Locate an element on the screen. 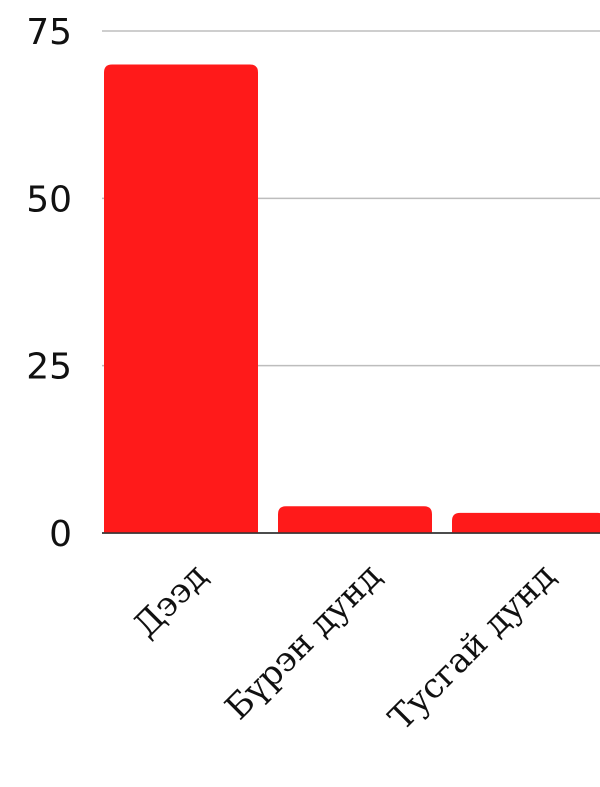 This screenshot has width=600, height=787. x-category-label: Тусгай дунд is located at coordinates (472, 647).